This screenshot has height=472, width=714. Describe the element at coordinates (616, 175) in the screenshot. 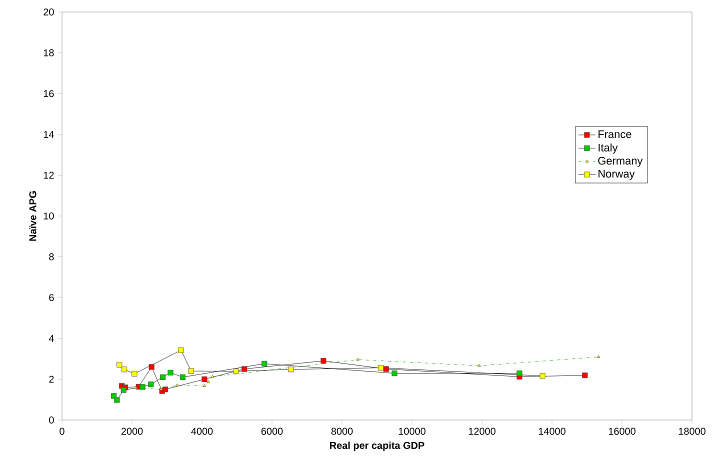

I see `legend-label: Norway` at that location.